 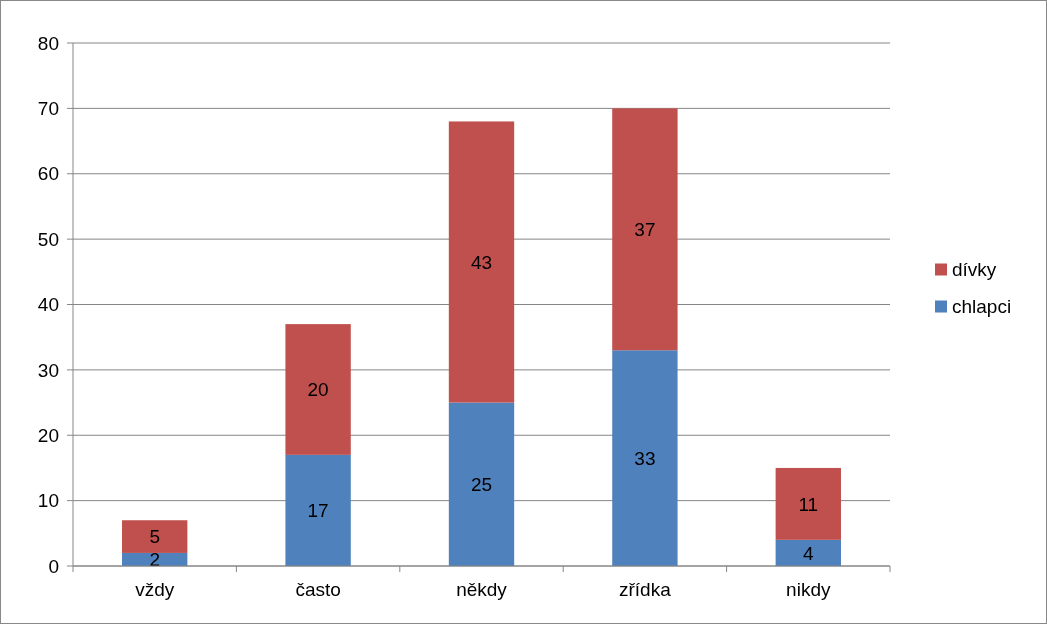 I want to click on data-label: 20, so click(x=318, y=390).